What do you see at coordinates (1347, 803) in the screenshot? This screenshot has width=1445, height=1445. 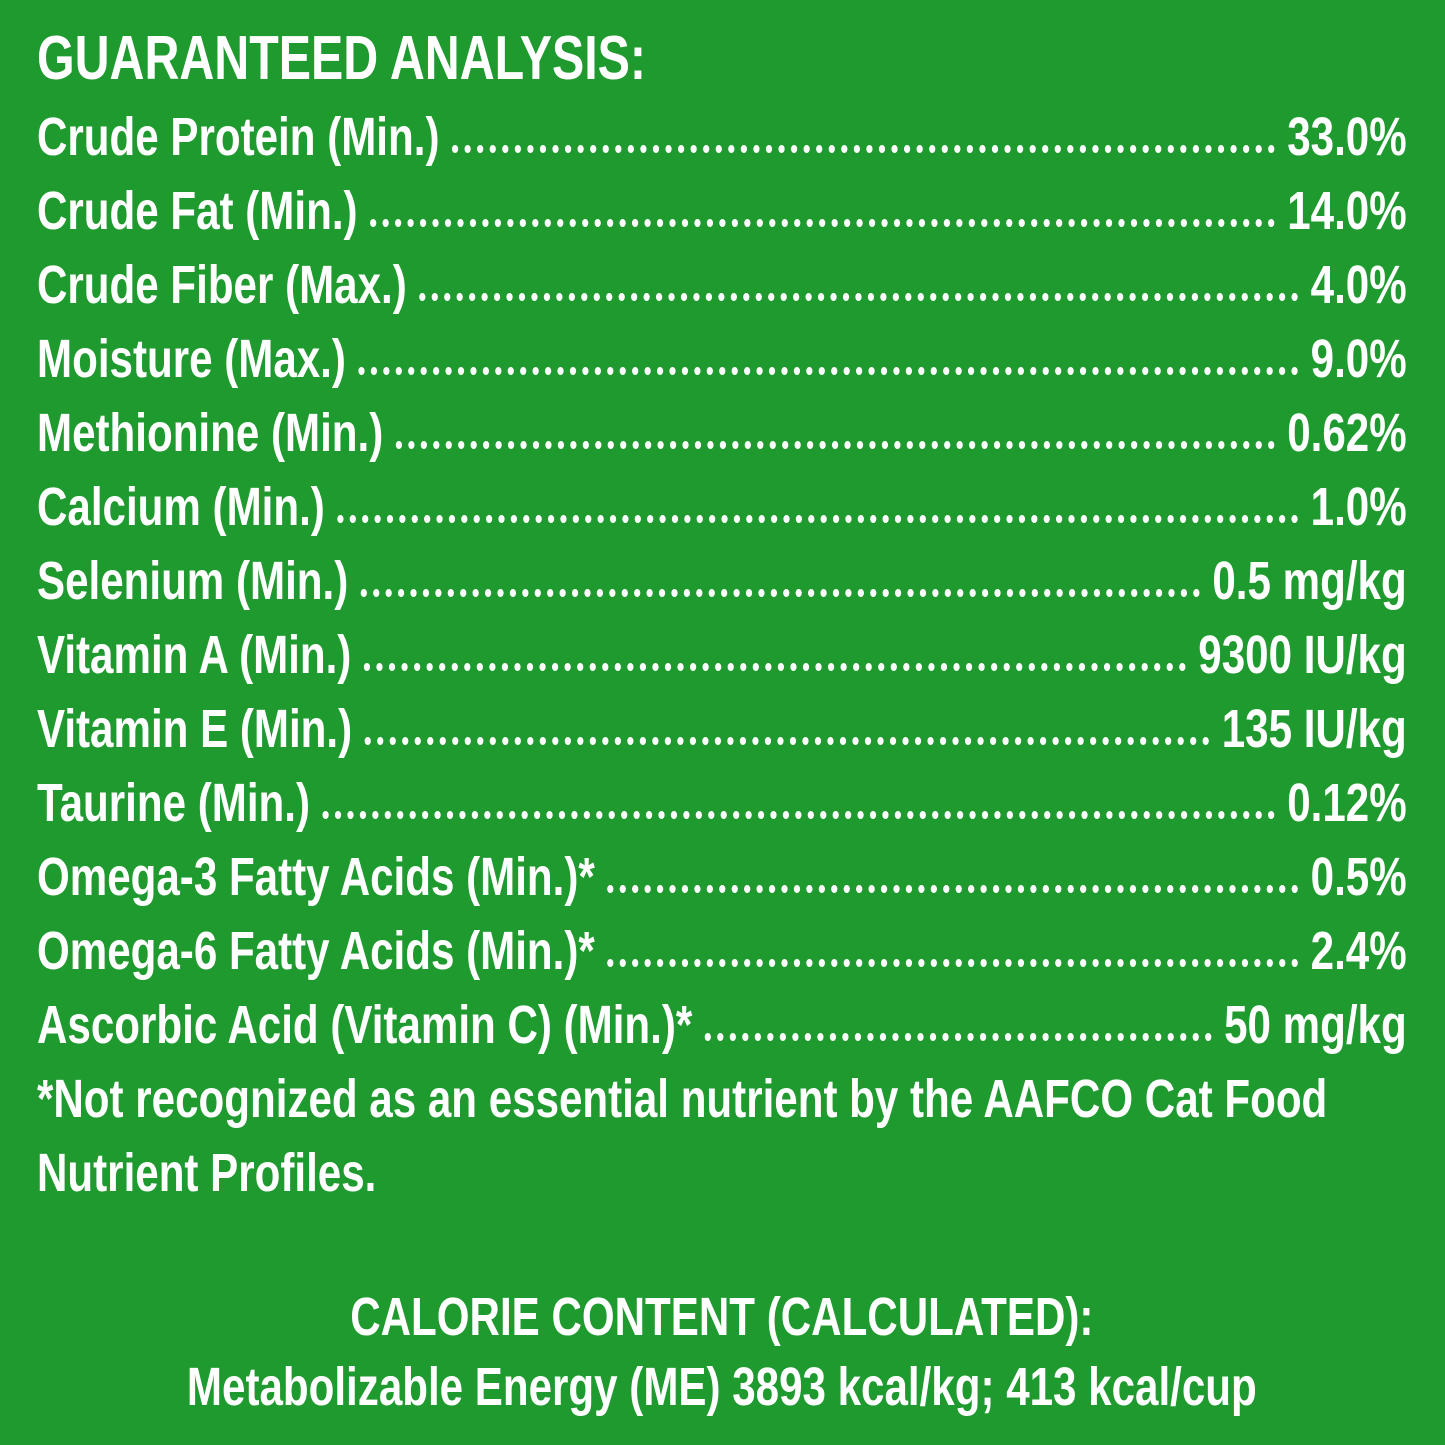 I see `nutrient-value: 0.12%` at bounding box center [1347, 803].